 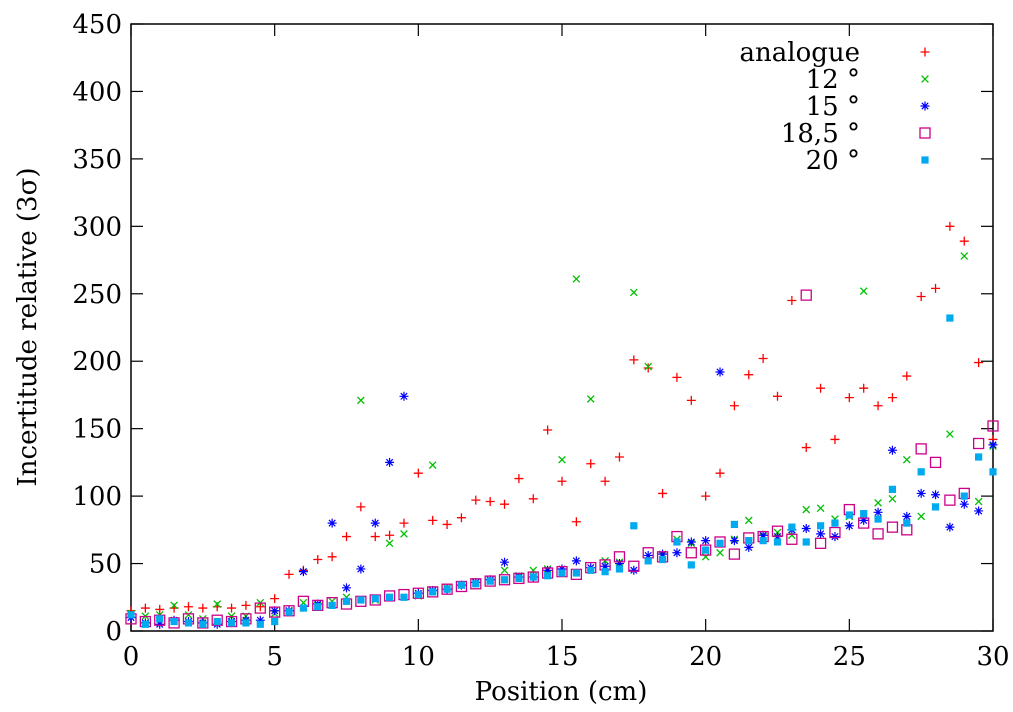 What do you see at coordinates (274, 657) in the screenshot?
I see `x-tick-label: 5` at bounding box center [274, 657].